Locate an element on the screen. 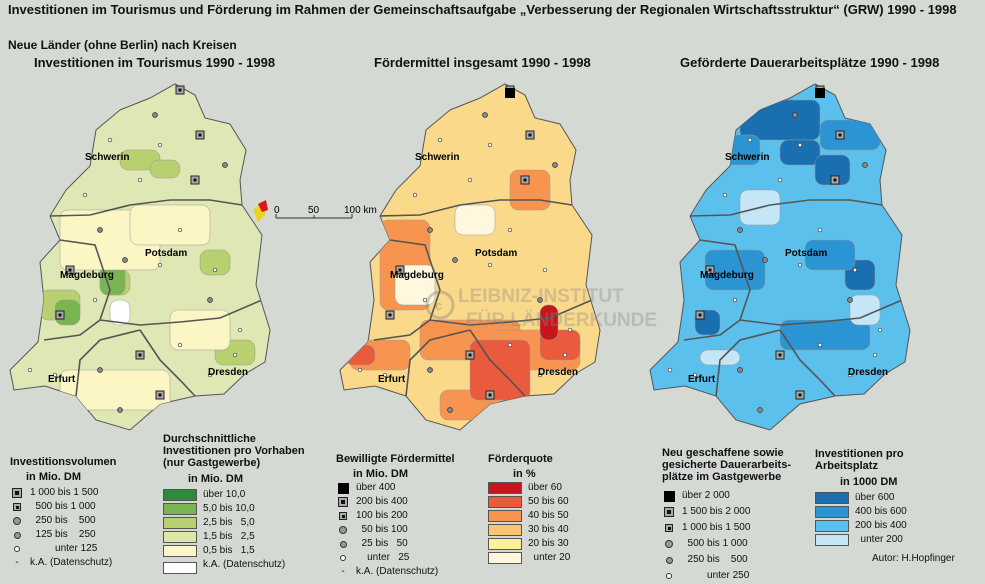 The height and width of the screenshot is (584, 985). legend-unit: in Mio. DM is located at coordinates (380, 474).